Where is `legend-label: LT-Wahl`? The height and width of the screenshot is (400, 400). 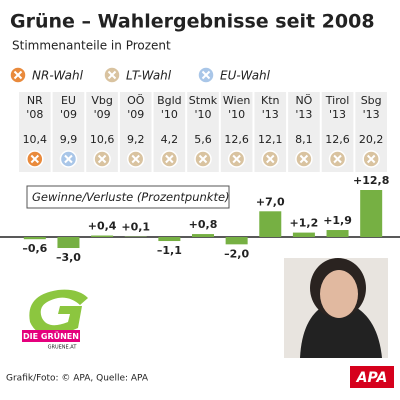 legend-label: LT-Wahl is located at coordinates (149, 76).